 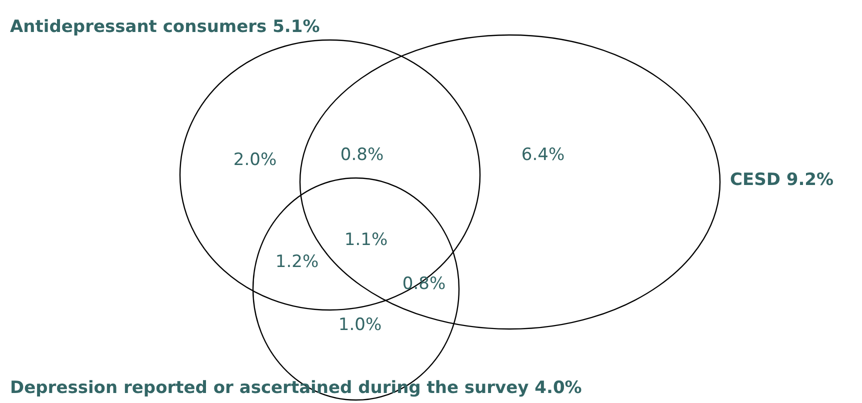 What do you see at coordinates (362, 155) in the screenshot?
I see `data-label: 0.8%` at bounding box center [362, 155].